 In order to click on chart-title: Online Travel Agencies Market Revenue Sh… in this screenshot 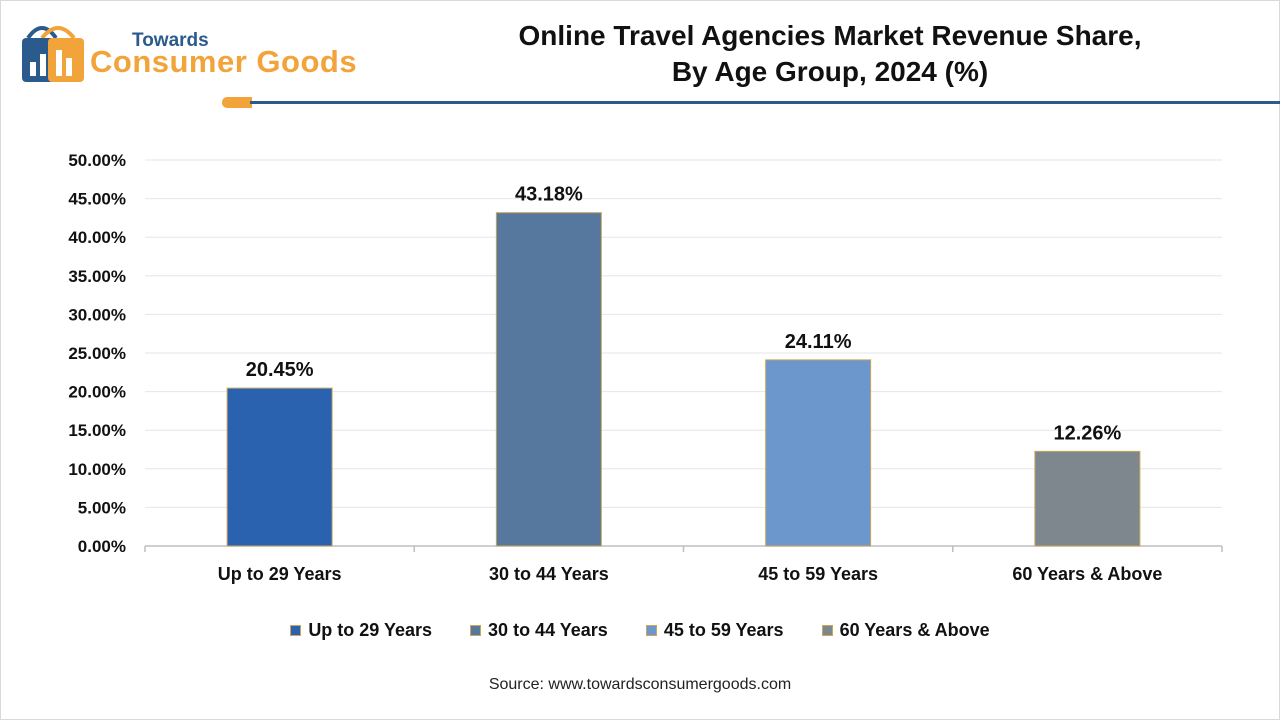, I will do `click(830, 54)`.